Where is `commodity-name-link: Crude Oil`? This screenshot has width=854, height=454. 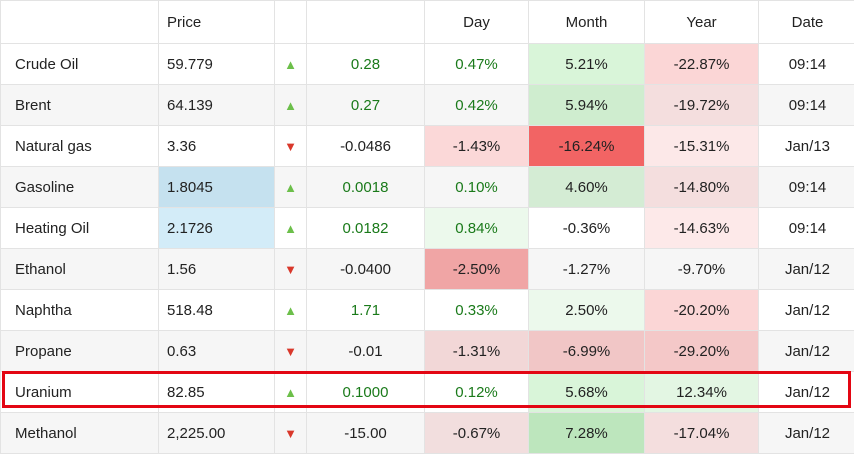
commodity-name-link: Crude Oil is located at coordinates (80, 64).